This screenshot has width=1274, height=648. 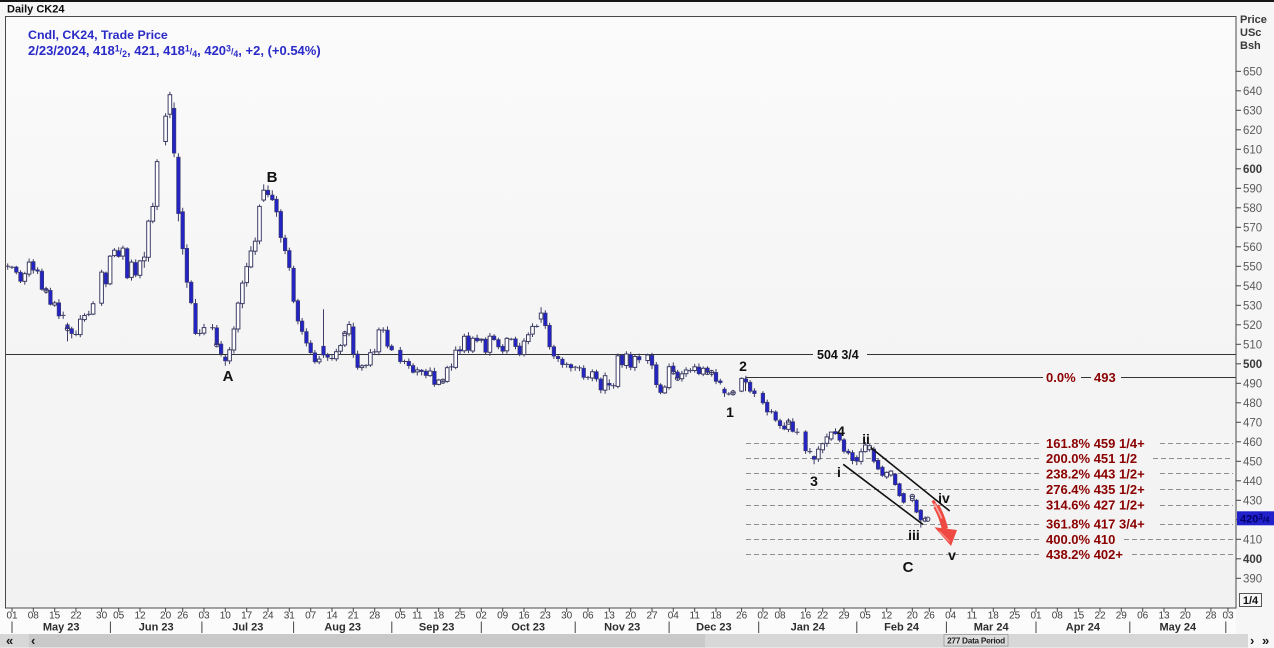 I want to click on svg-text: 09, so click(x=503, y=616).